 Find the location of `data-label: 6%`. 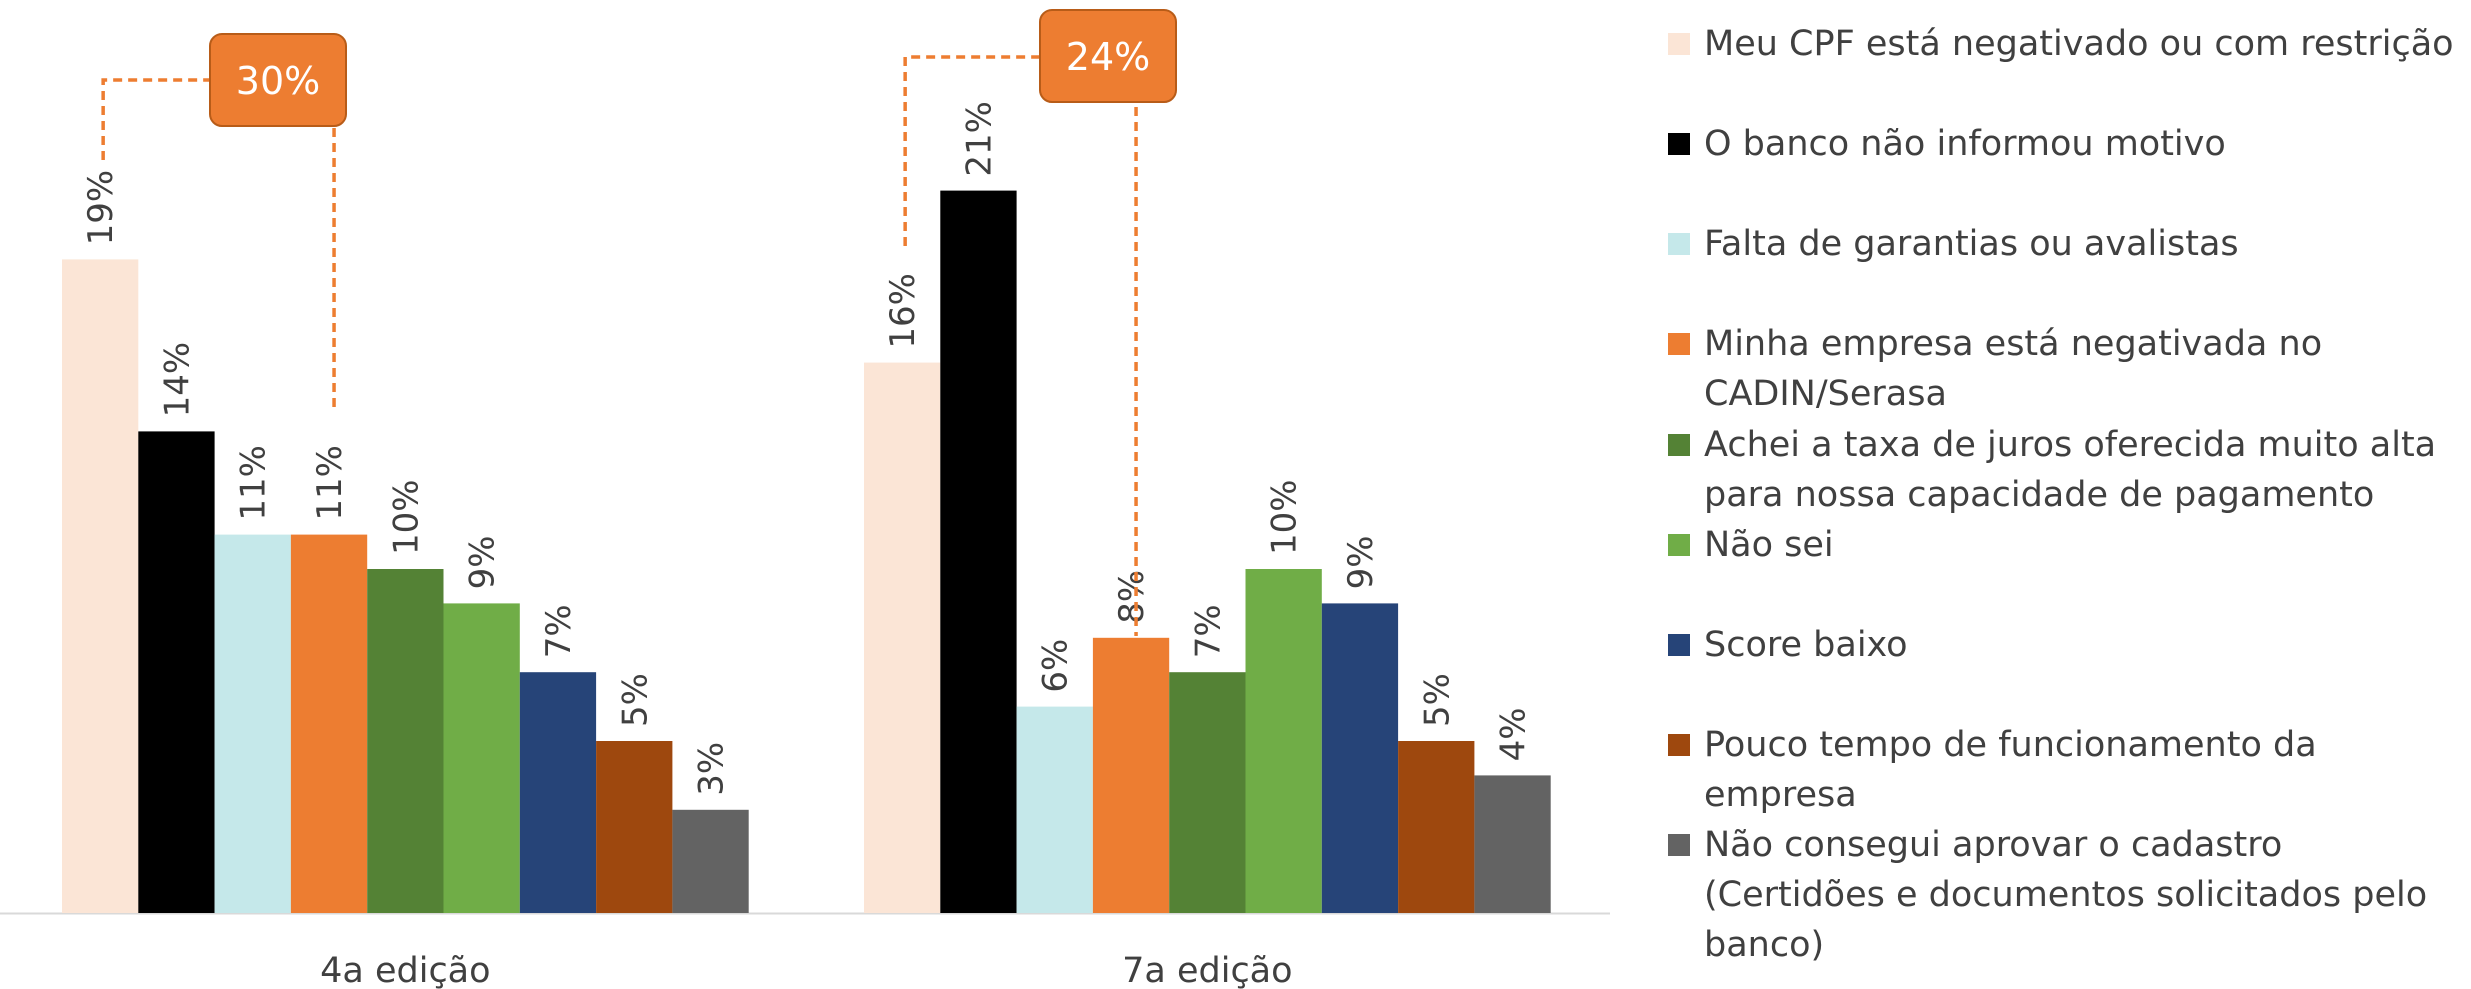

data-label: 6% is located at coordinates (1056, 666).